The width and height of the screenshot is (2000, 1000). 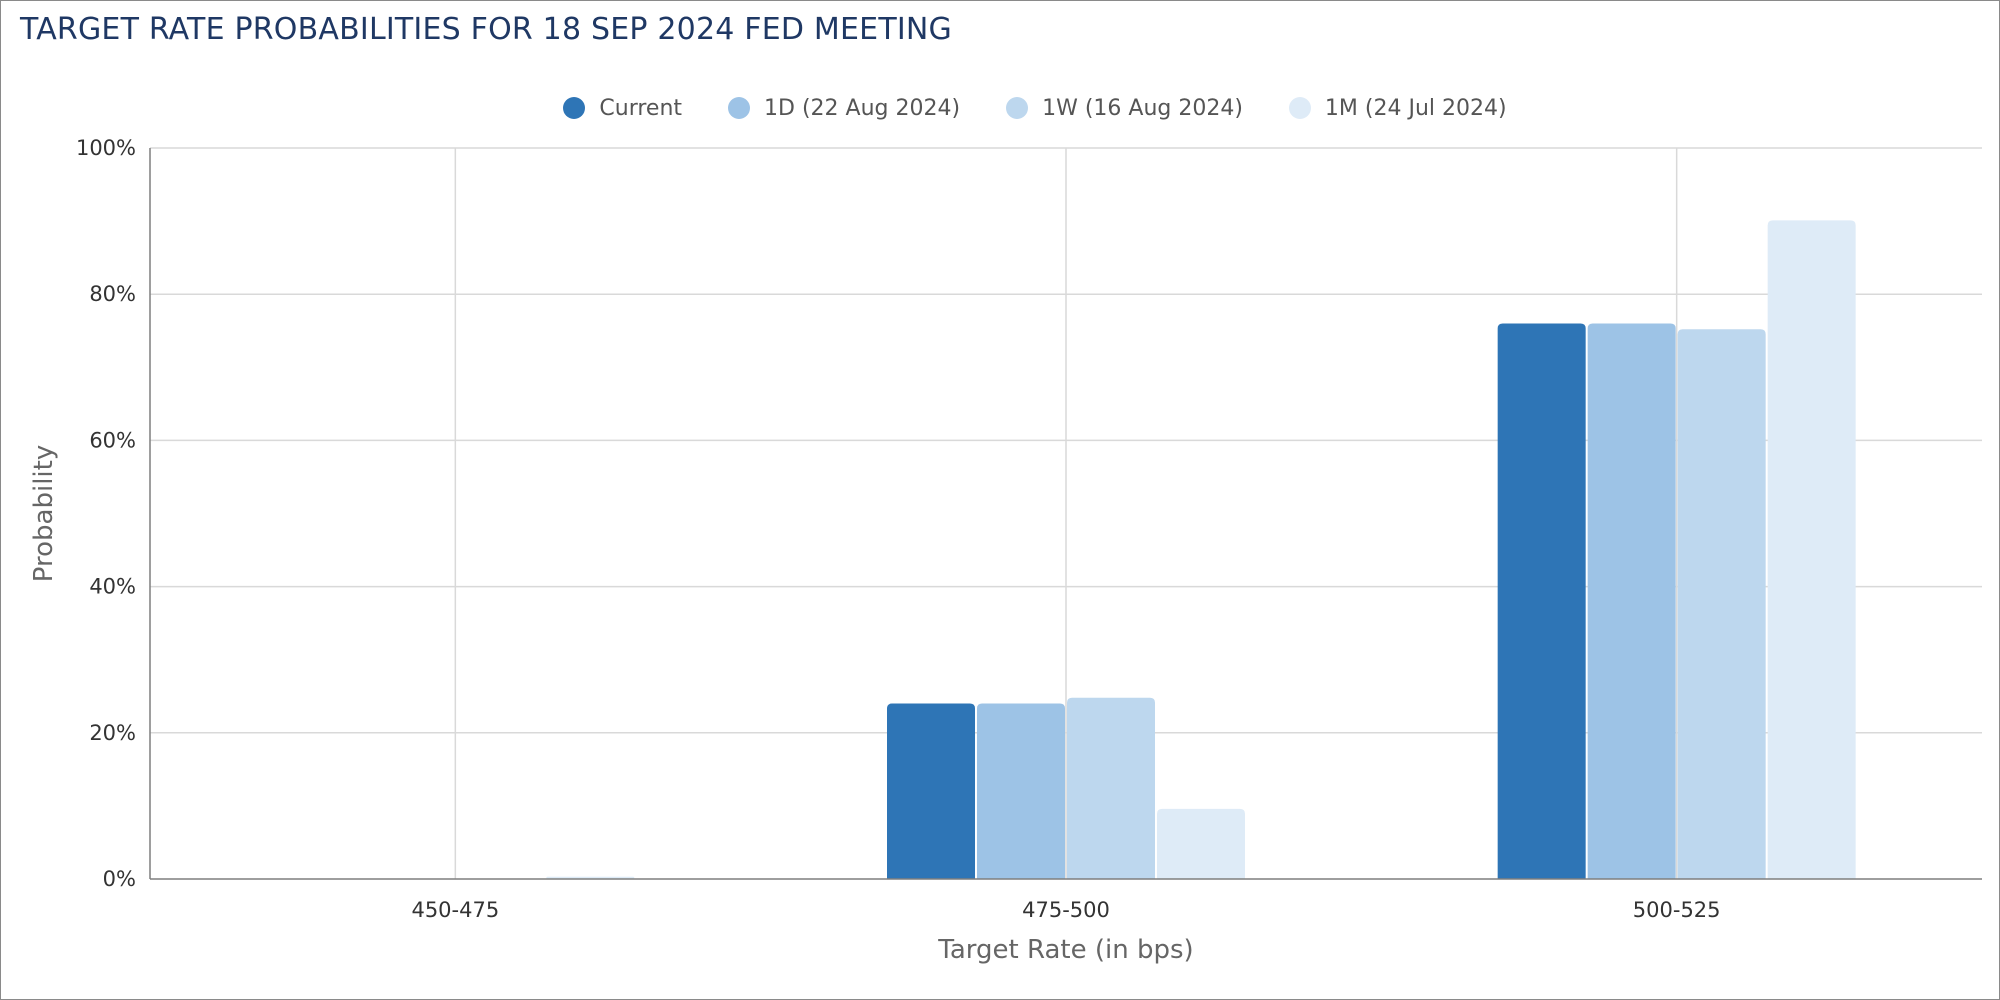 What do you see at coordinates (1066, 910) in the screenshot?
I see `x-tick-label: 475-500` at bounding box center [1066, 910].